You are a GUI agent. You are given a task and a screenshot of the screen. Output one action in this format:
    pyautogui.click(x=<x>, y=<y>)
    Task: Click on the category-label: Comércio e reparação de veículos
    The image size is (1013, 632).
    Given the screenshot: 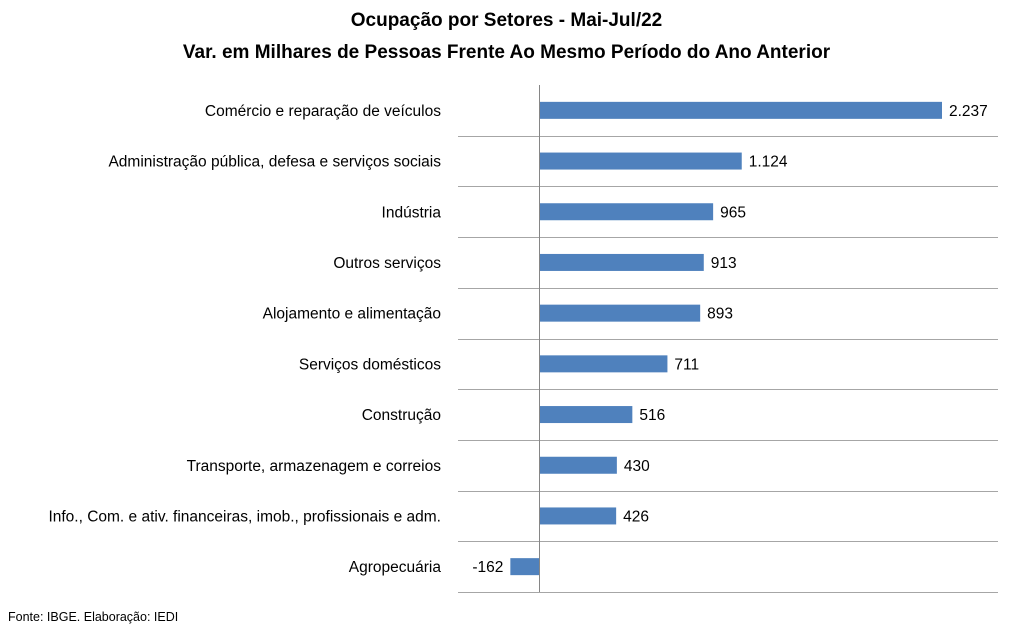 What is the action you would take?
    pyautogui.click(x=323, y=111)
    